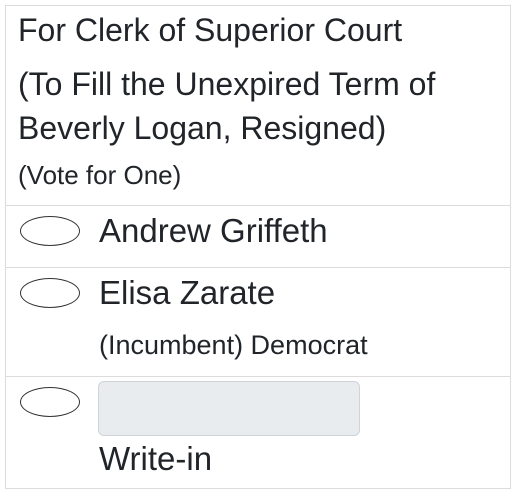  I want to click on subtitle-line-2: Beverly Logan, Resigned), so click(202, 128).